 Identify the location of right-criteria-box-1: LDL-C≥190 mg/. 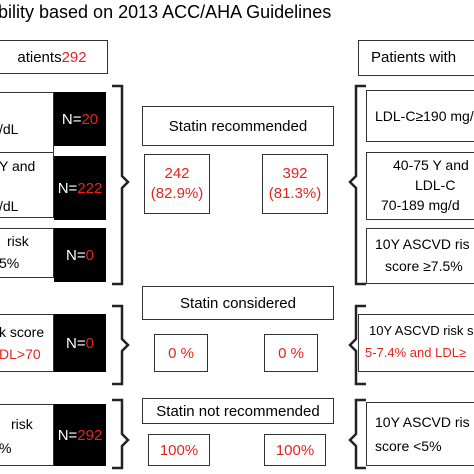
(420, 116).